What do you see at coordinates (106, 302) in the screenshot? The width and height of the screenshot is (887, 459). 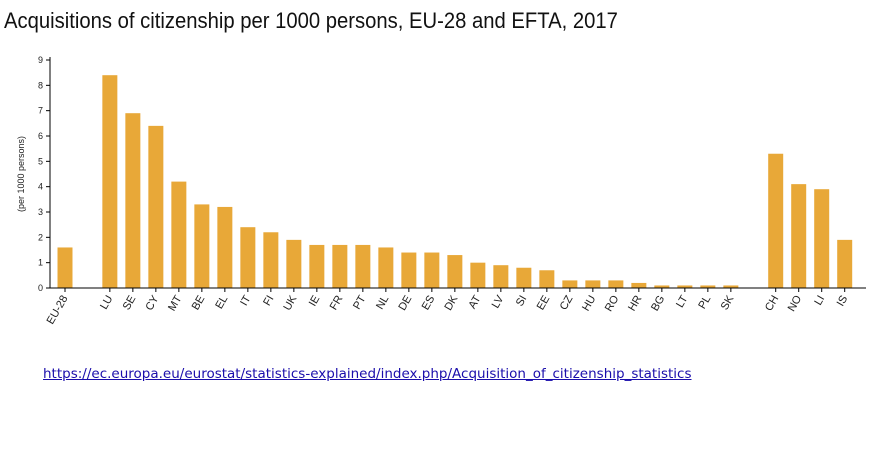 I see `x-tick-label: LU` at bounding box center [106, 302].